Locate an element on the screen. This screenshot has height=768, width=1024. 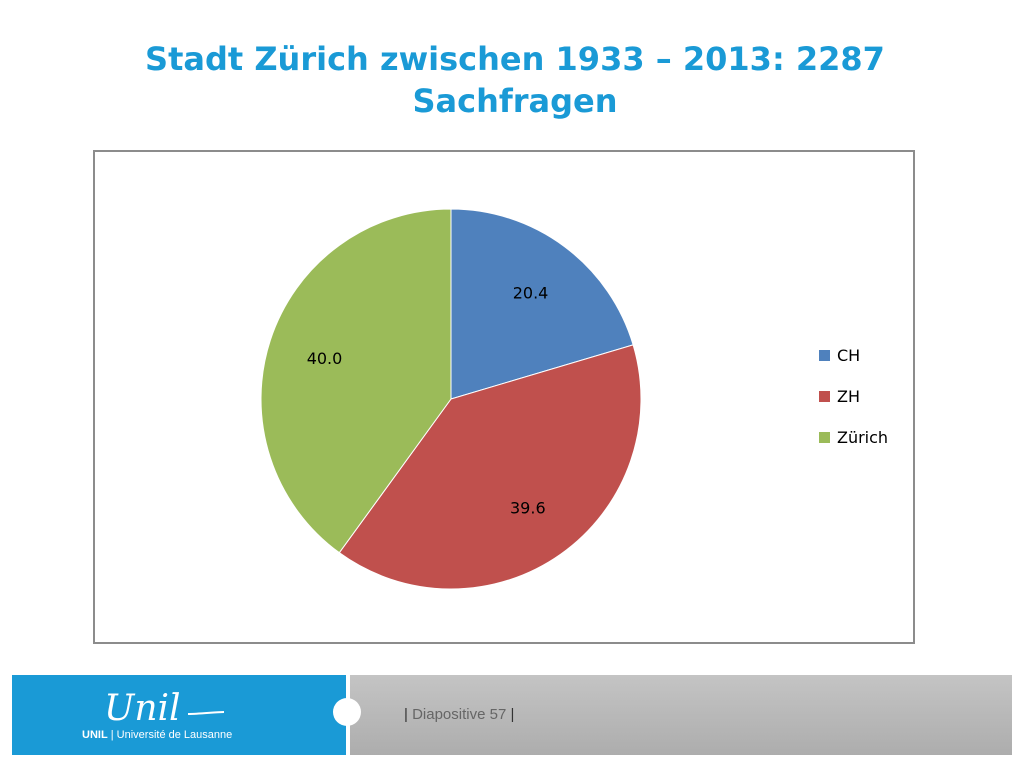
pie-slice-zh is located at coordinates (490, 467).